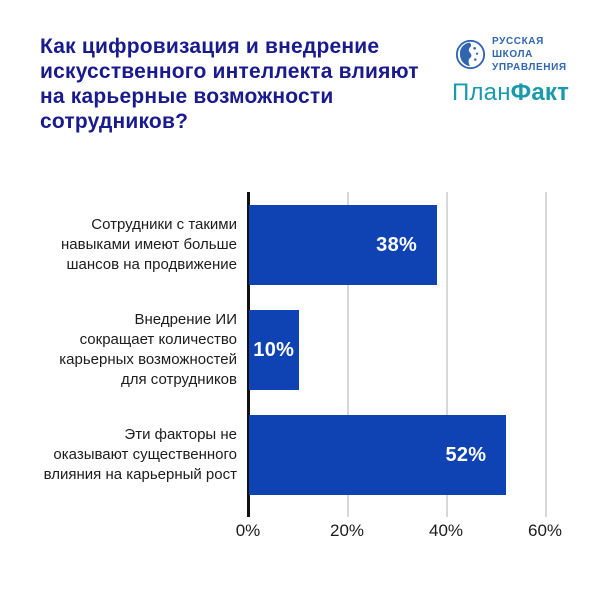 The height and width of the screenshot is (600, 600). Describe the element at coordinates (540, 92) in the screenshot. I see `planfact-logo-bold: Факт` at that location.